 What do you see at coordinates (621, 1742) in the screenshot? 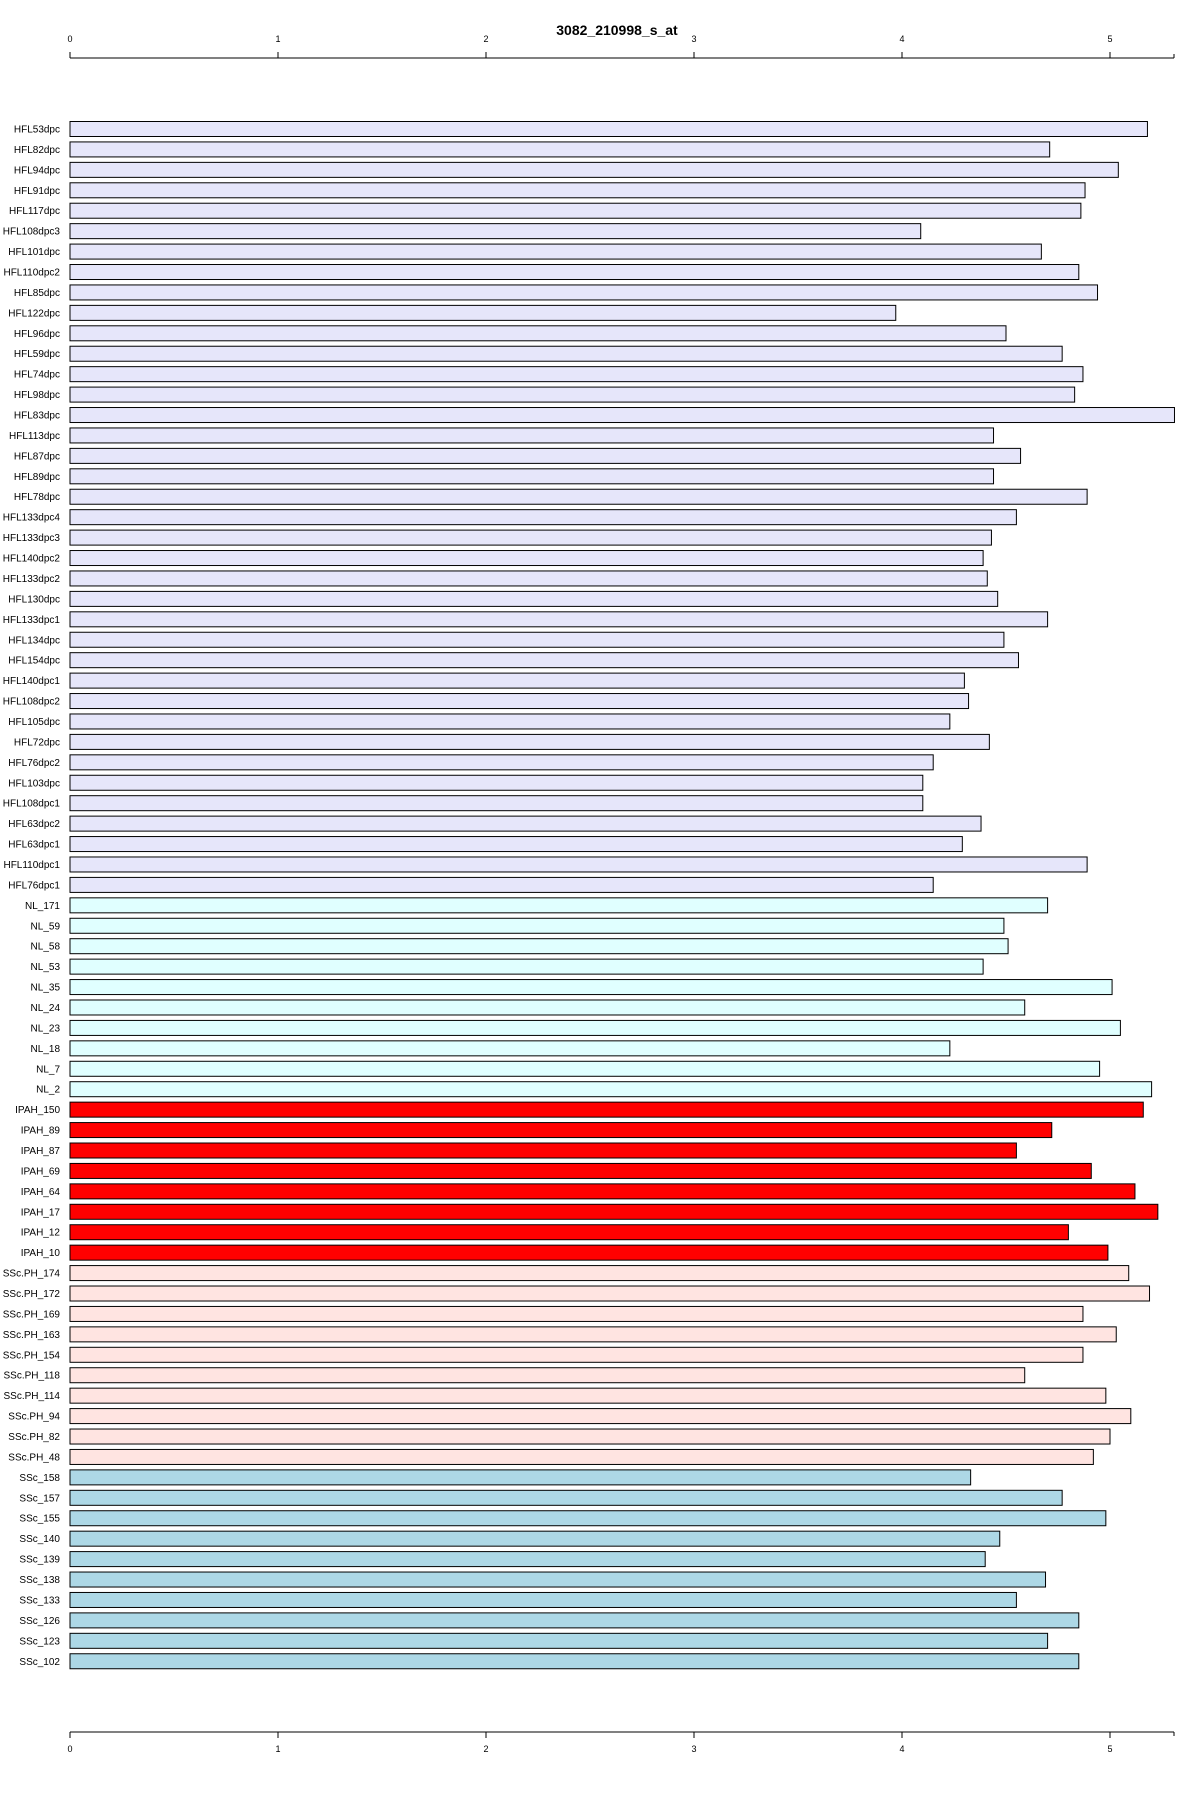
I see `bottom-x-axis: 0 1 2 3 4 5` at bounding box center [621, 1742].